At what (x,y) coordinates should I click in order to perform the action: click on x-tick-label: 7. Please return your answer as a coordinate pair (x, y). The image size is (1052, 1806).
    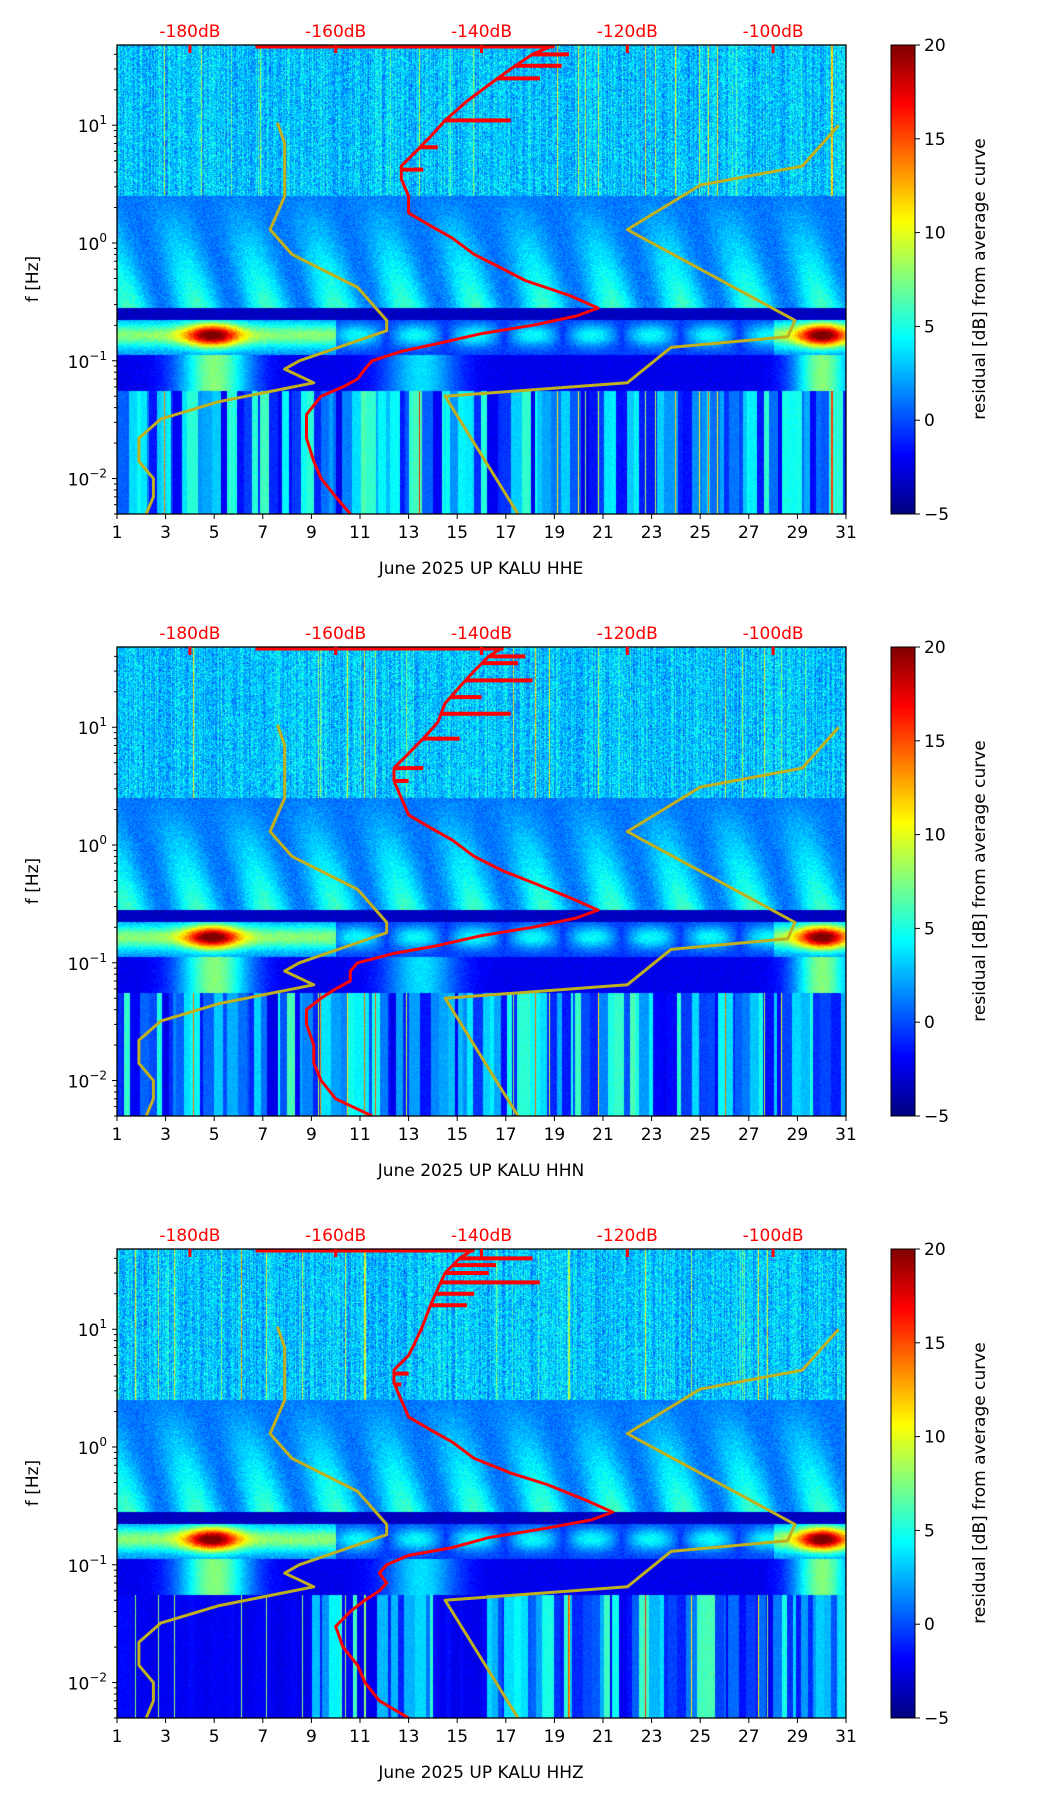
    Looking at the image, I should click on (262, 1135).